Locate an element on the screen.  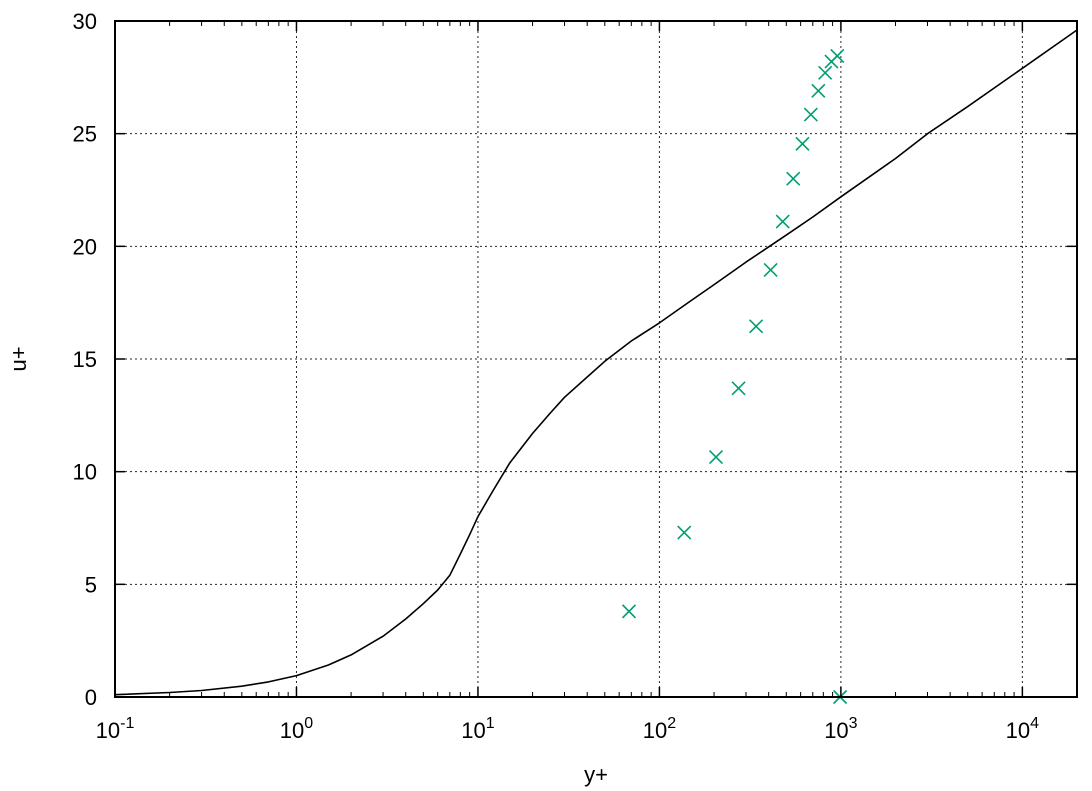
x-tick-label: 10¹ is located at coordinates (477, 729).